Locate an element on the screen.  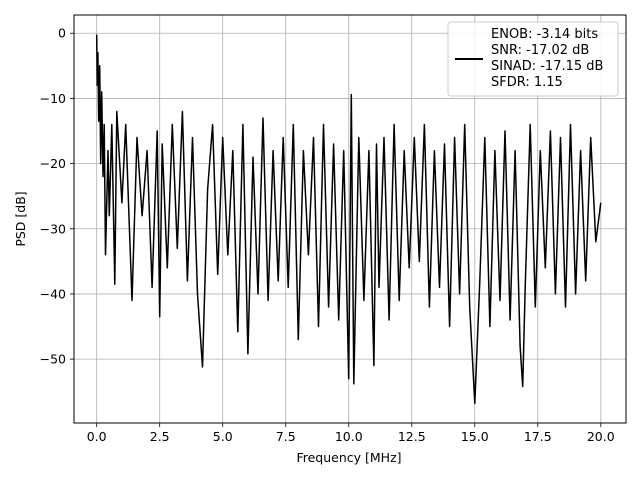
legend-box is located at coordinates (533, 59).